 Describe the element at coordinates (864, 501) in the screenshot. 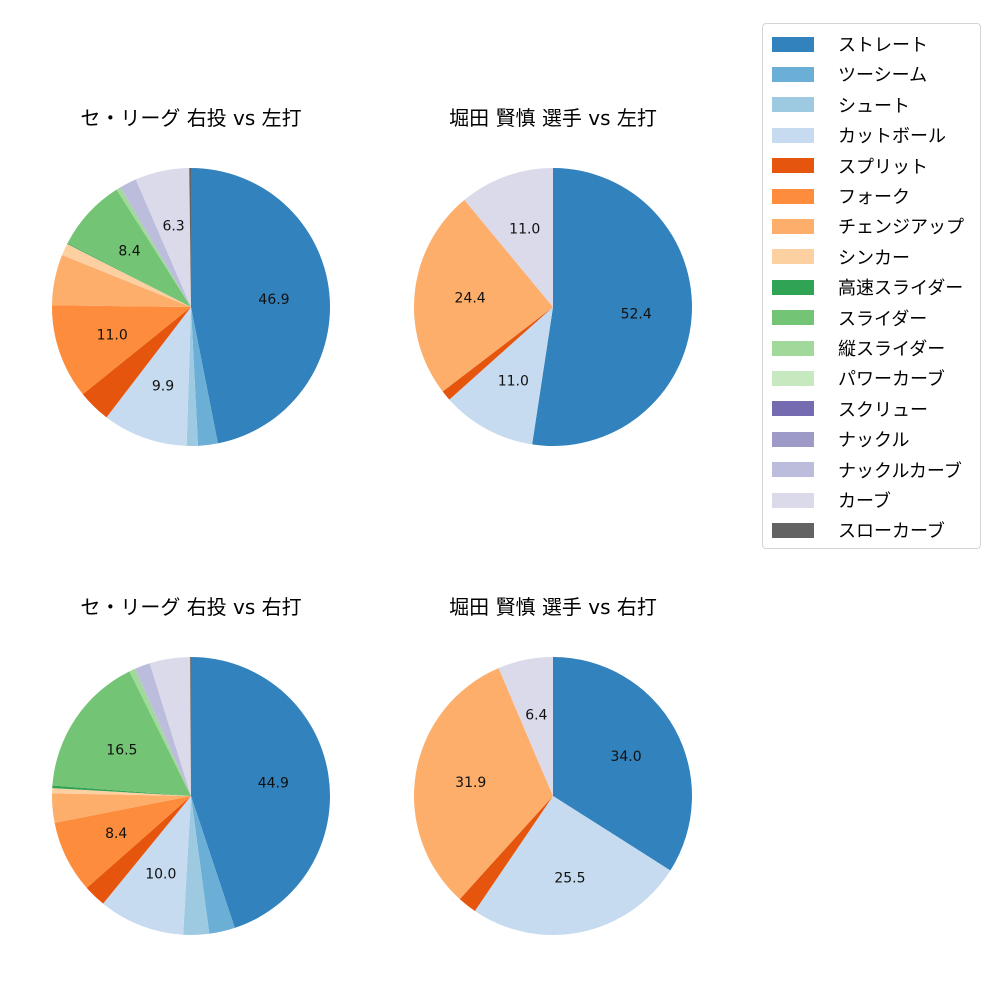

I see `legend-label: カーブ` at that location.